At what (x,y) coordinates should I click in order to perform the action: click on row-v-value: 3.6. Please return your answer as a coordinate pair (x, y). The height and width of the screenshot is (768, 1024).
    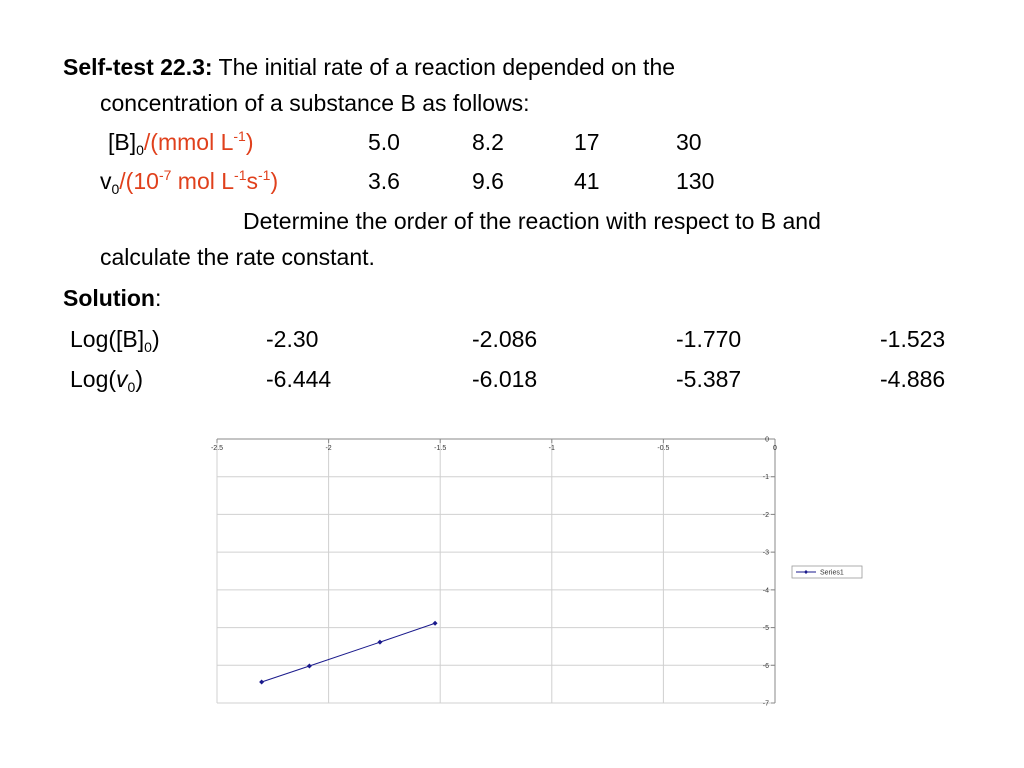
    Looking at the image, I should click on (384, 181).